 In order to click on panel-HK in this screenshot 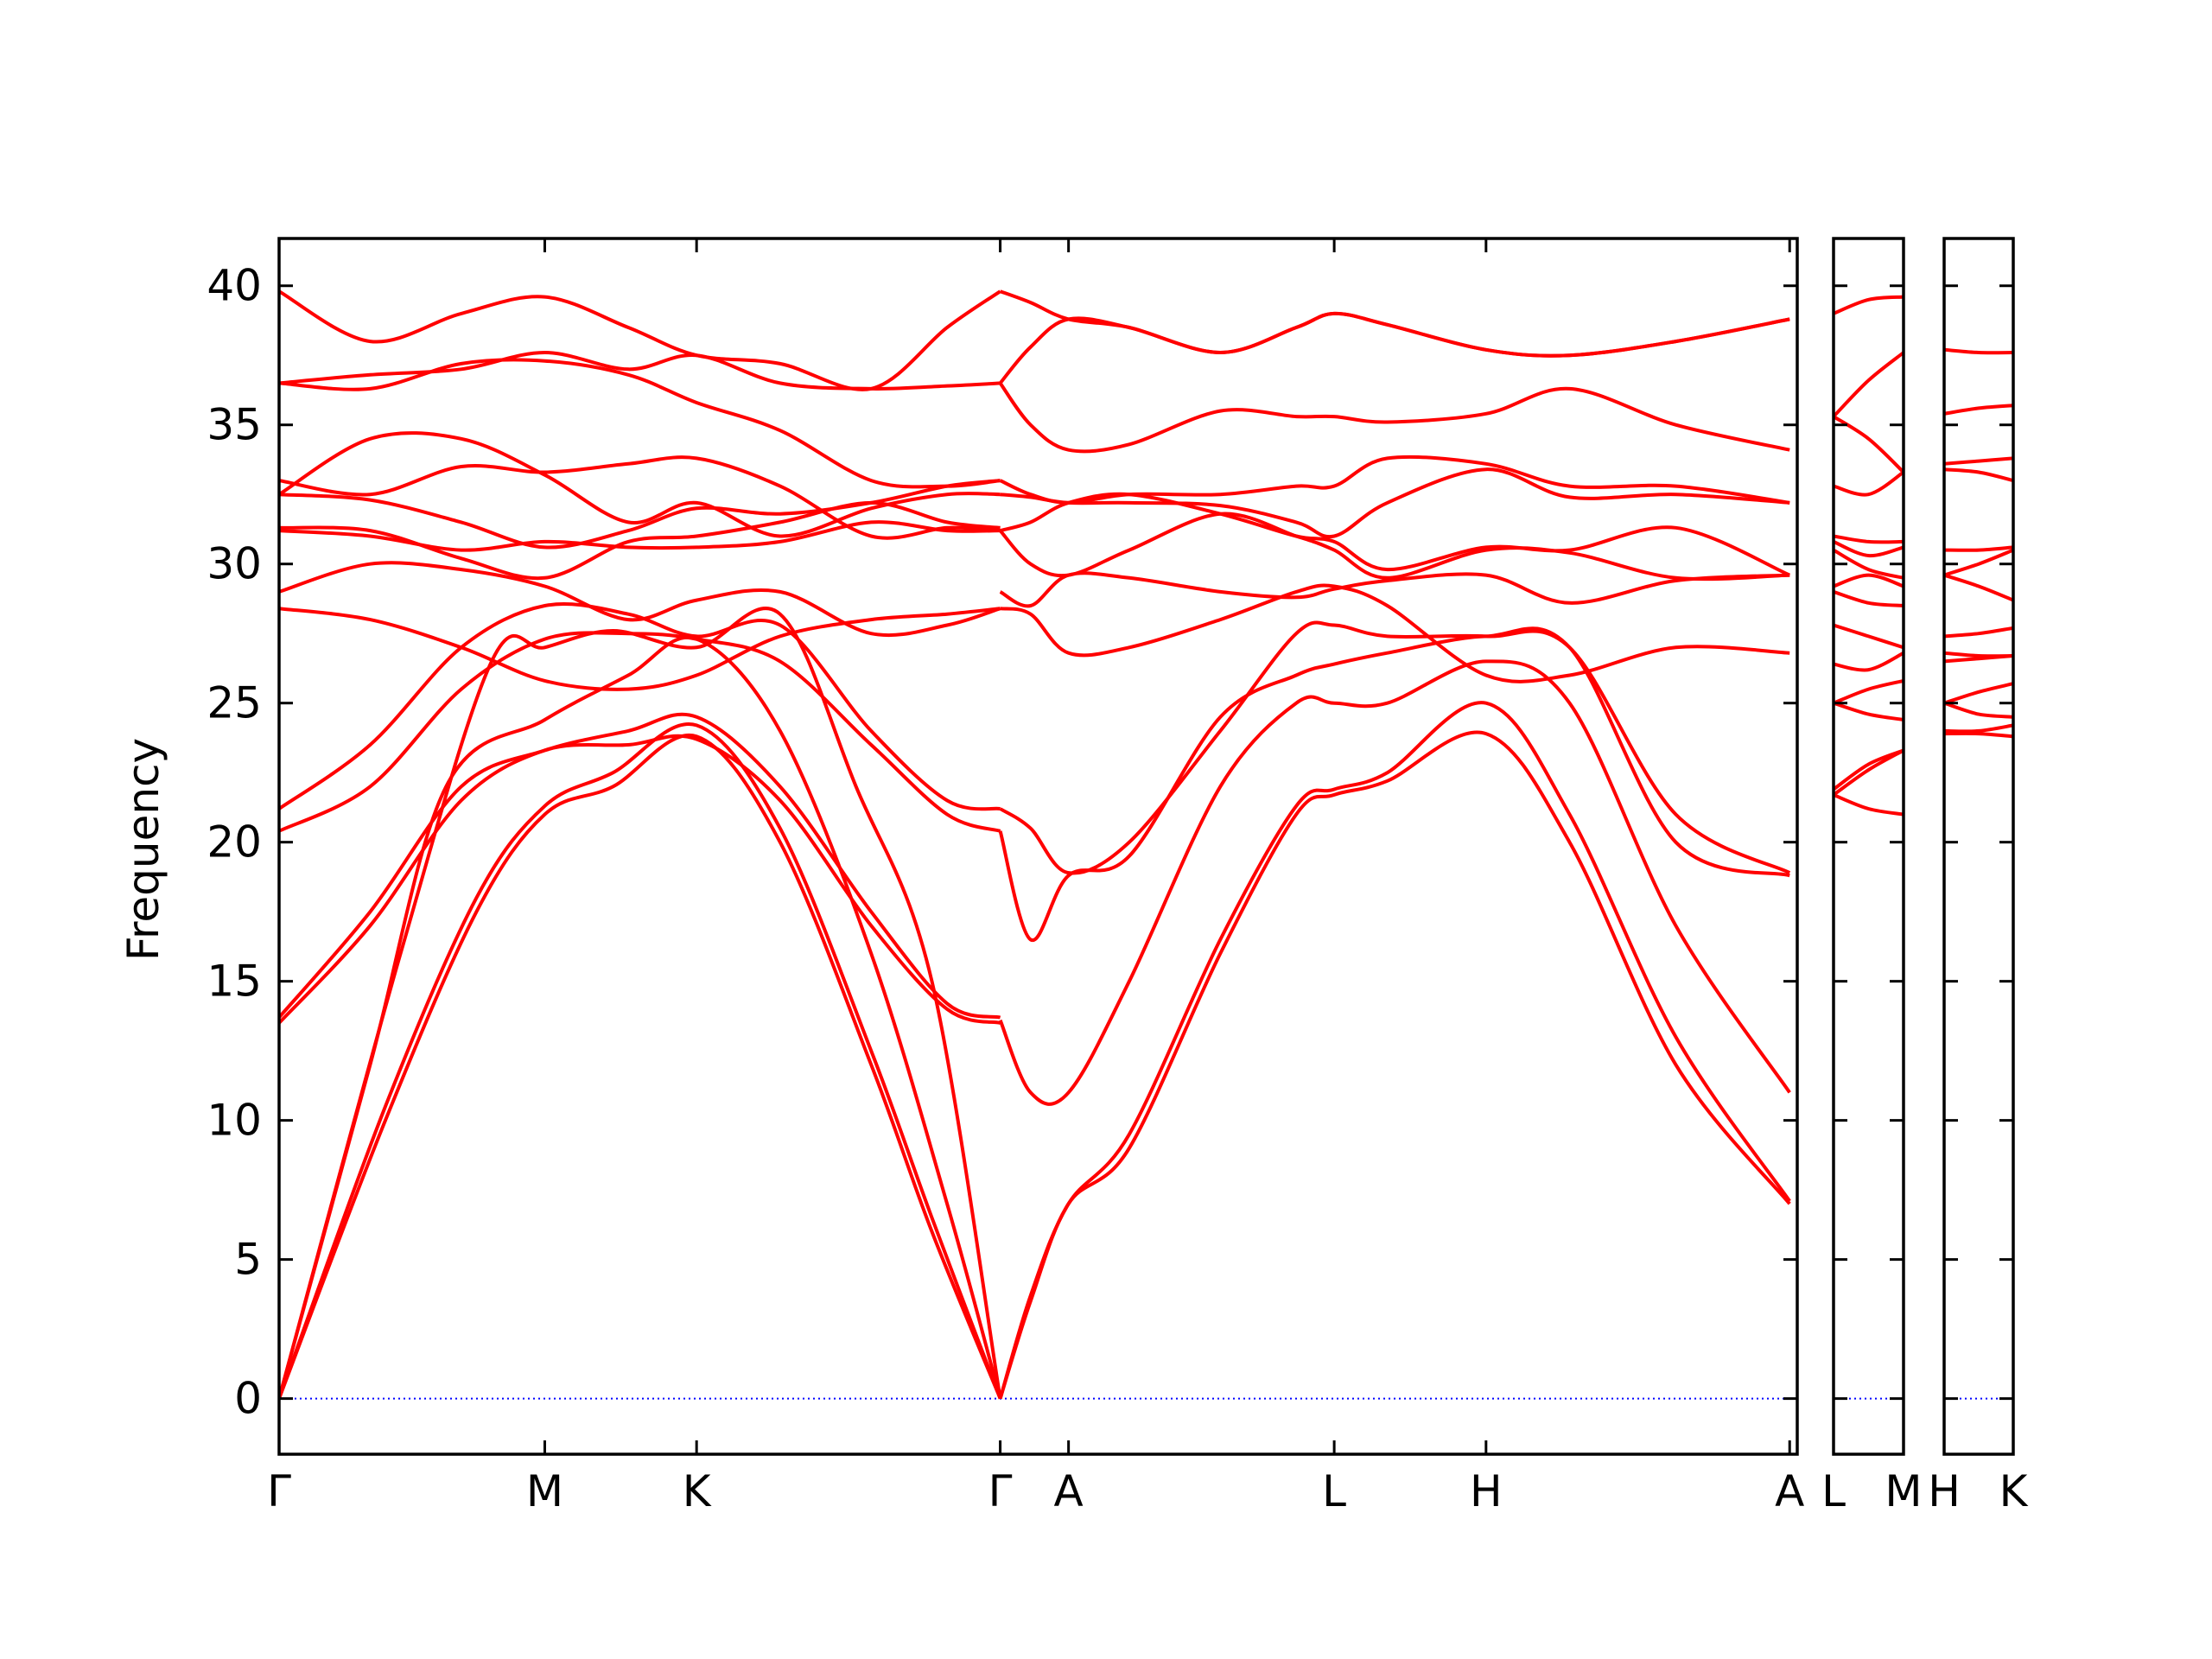, I will do `click(1978, 846)`.